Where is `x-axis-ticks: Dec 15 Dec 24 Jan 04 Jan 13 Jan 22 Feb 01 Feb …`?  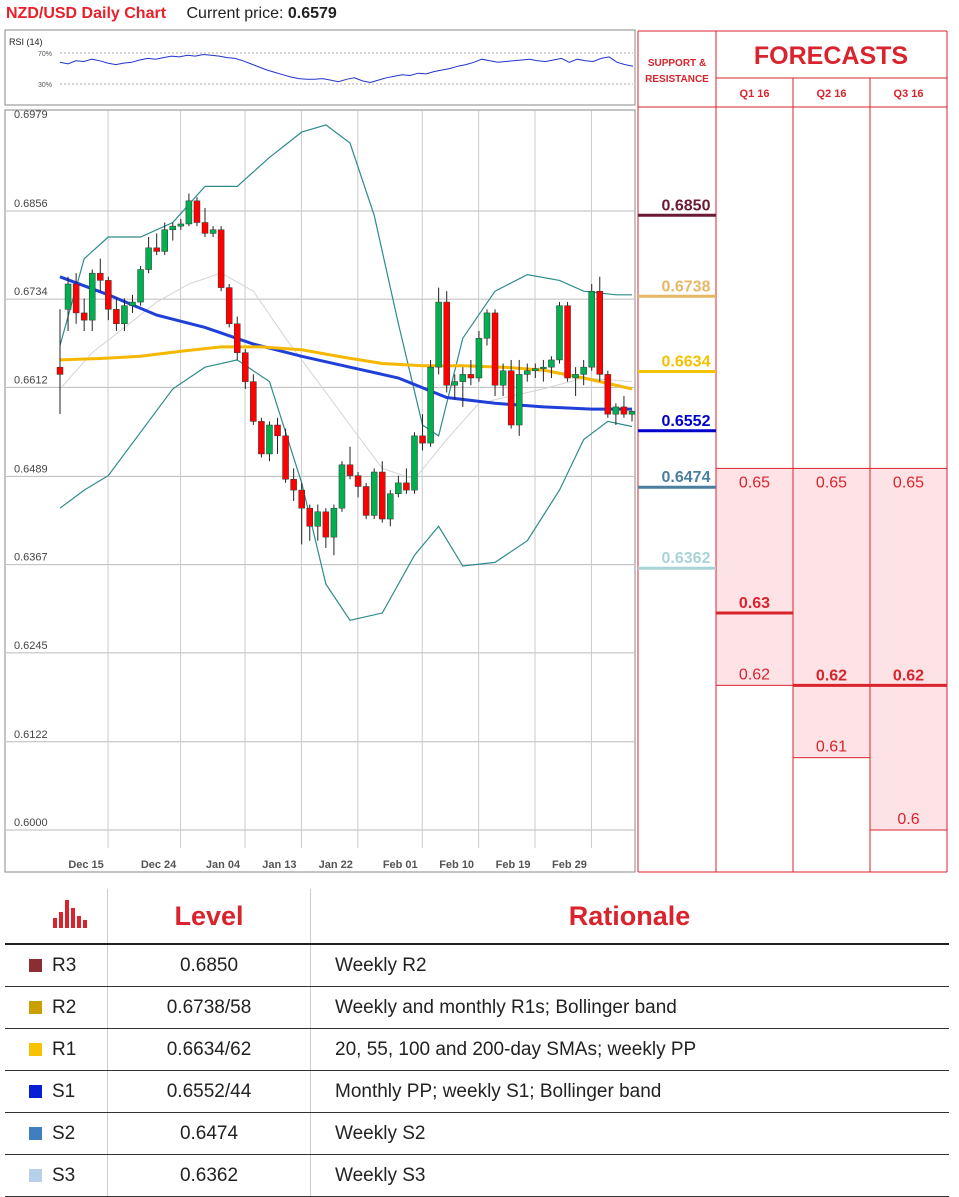 x-axis-ticks: Dec 15 Dec 24 Jan 04 Jan 13 Jan 22 Feb 01 Feb … is located at coordinates (327, 865).